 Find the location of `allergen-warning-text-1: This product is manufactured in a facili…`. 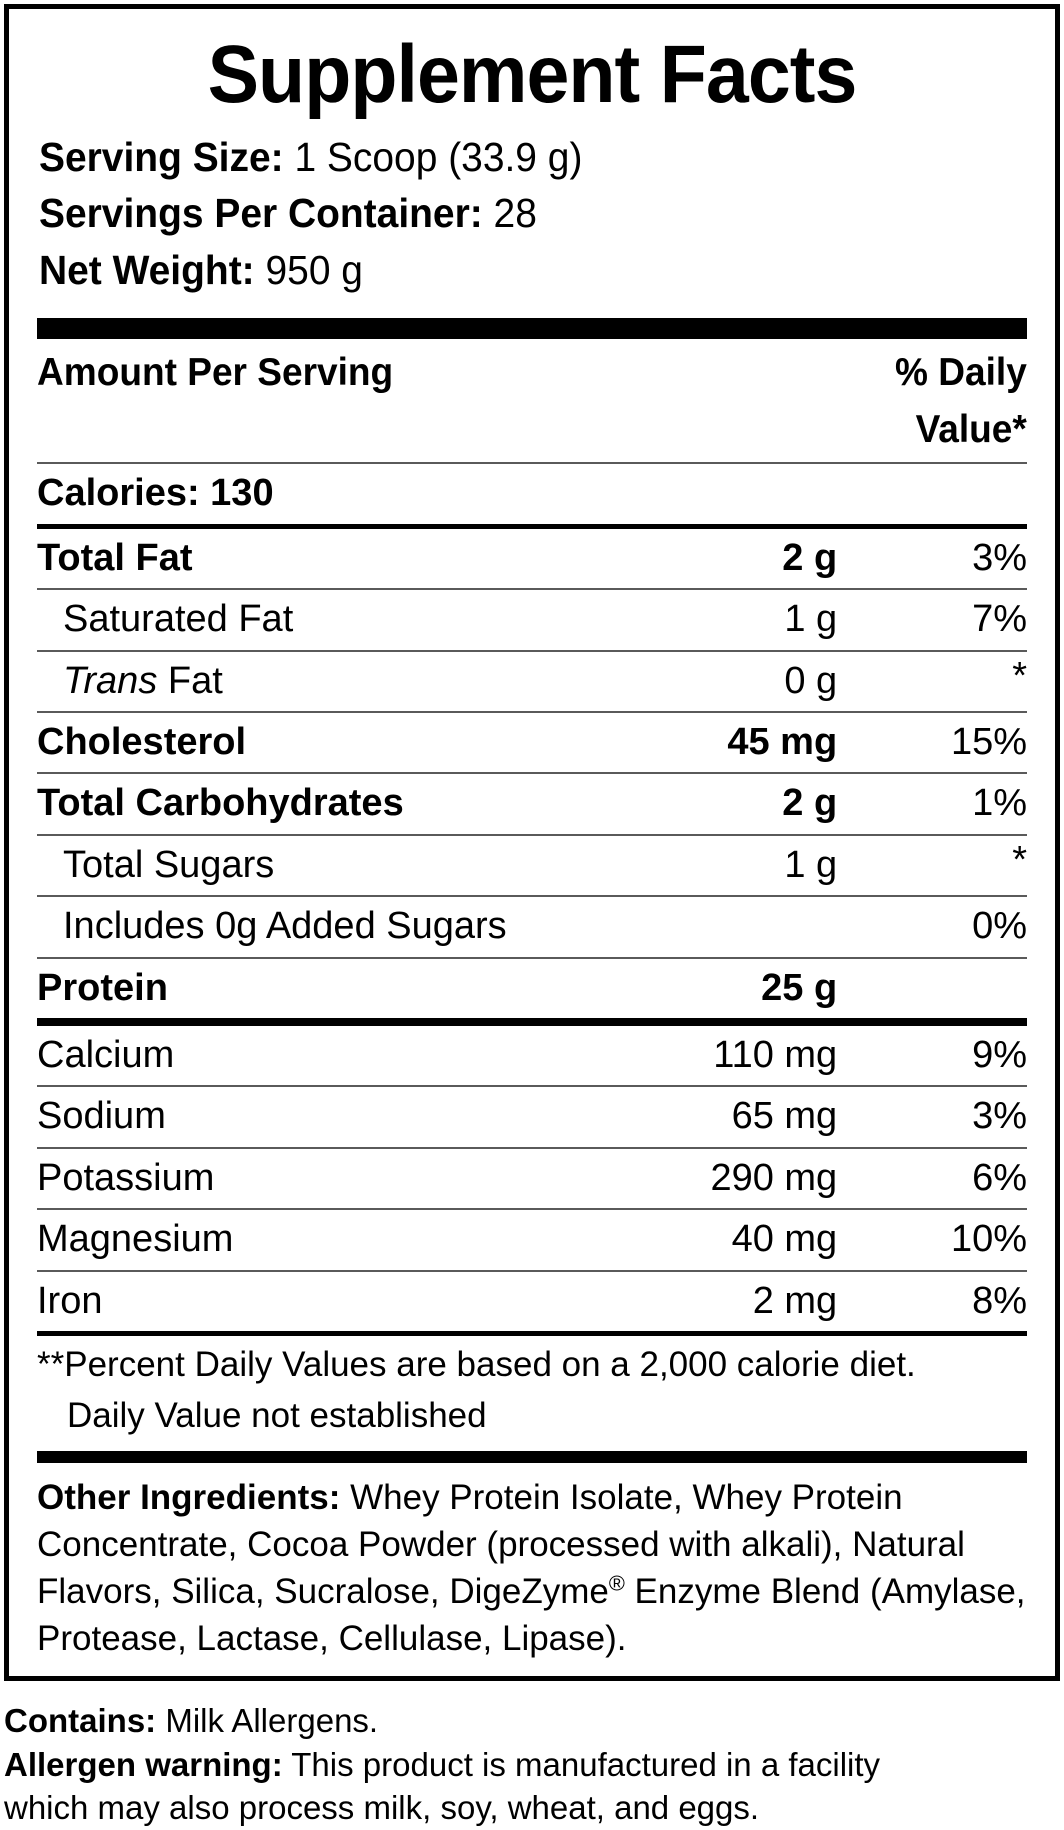

allergen-warning-text-1: This product is manufactured in a facili… is located at coordinates (581, 1764).